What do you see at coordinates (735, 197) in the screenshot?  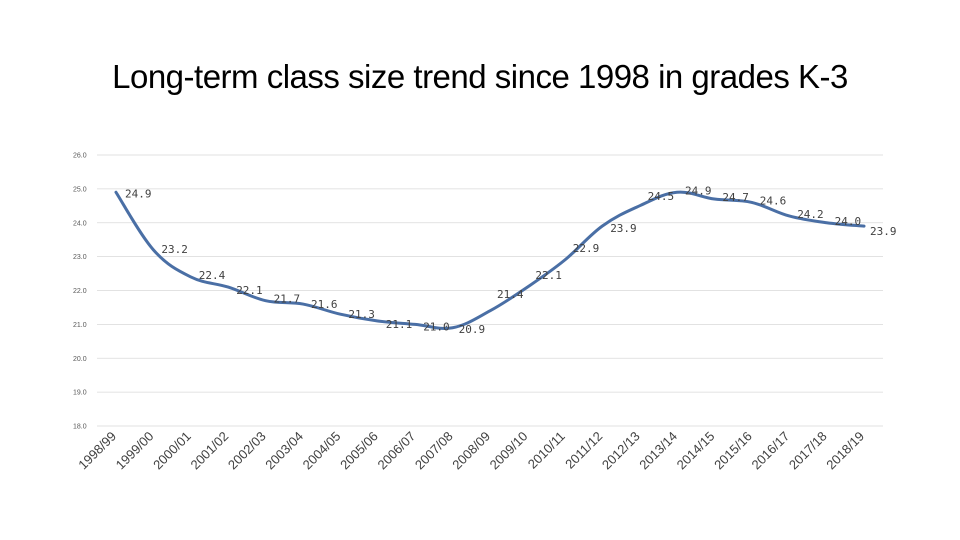 I see `data-label: 24.7` at bounding box center [735, 197].